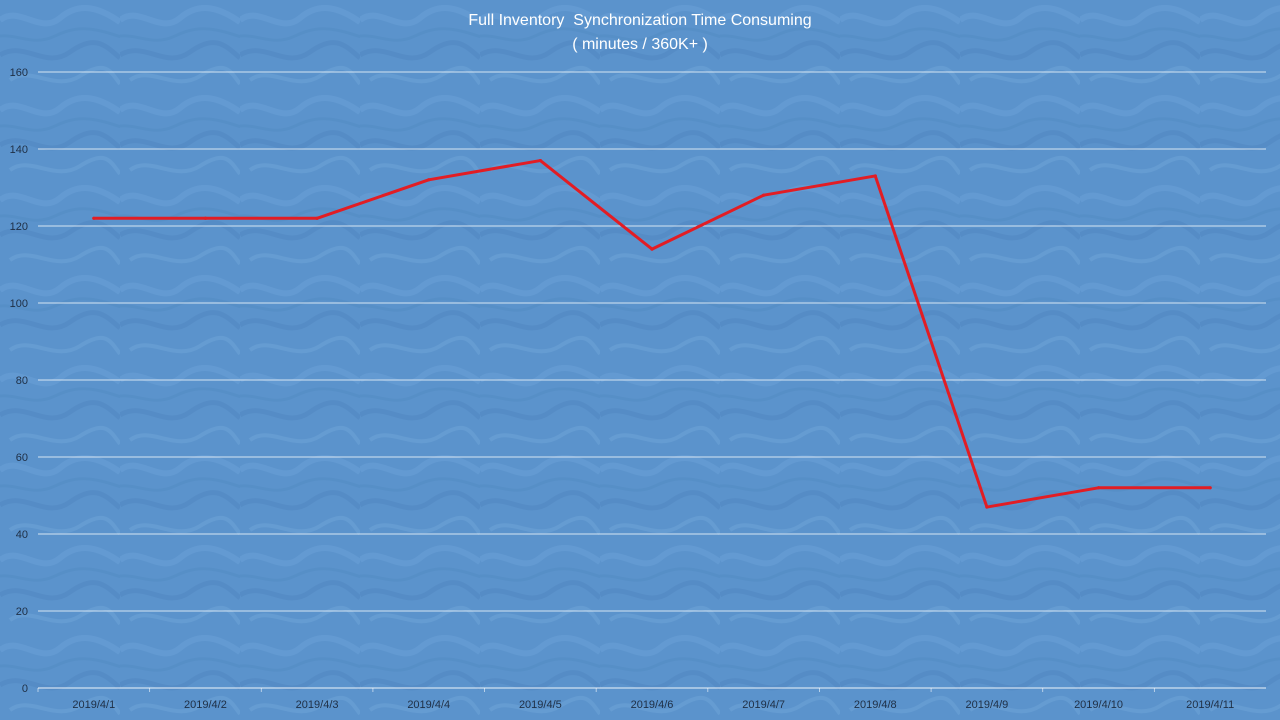 The height and width of the screenshot is (720, 1280). What do you see at coordinates (205, 705) in the screenshot?
I see `x-tick-label: 2019/4/2` at bounding box center [205, 705].